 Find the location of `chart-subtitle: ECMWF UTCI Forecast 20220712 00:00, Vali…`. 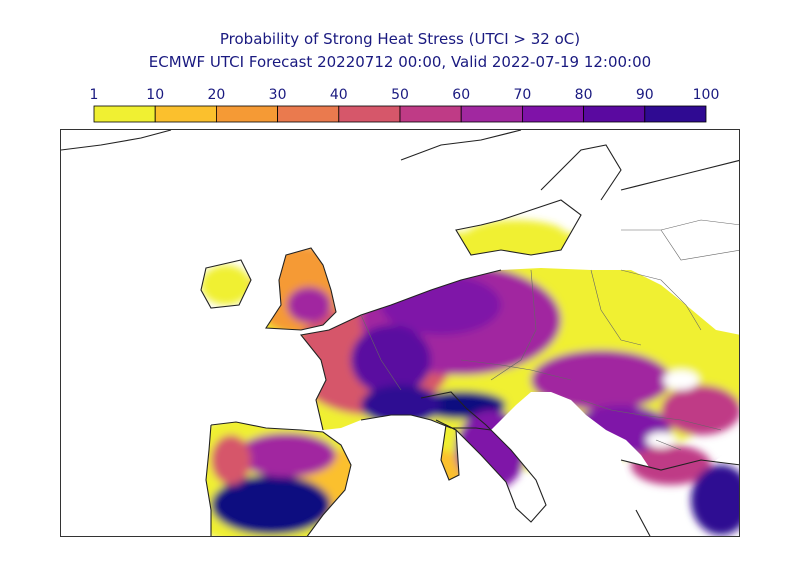

chart-subtitle: ECMWF UTCI Forecast 20220712 00:00, Vali… is located at coordinates (400, 62).